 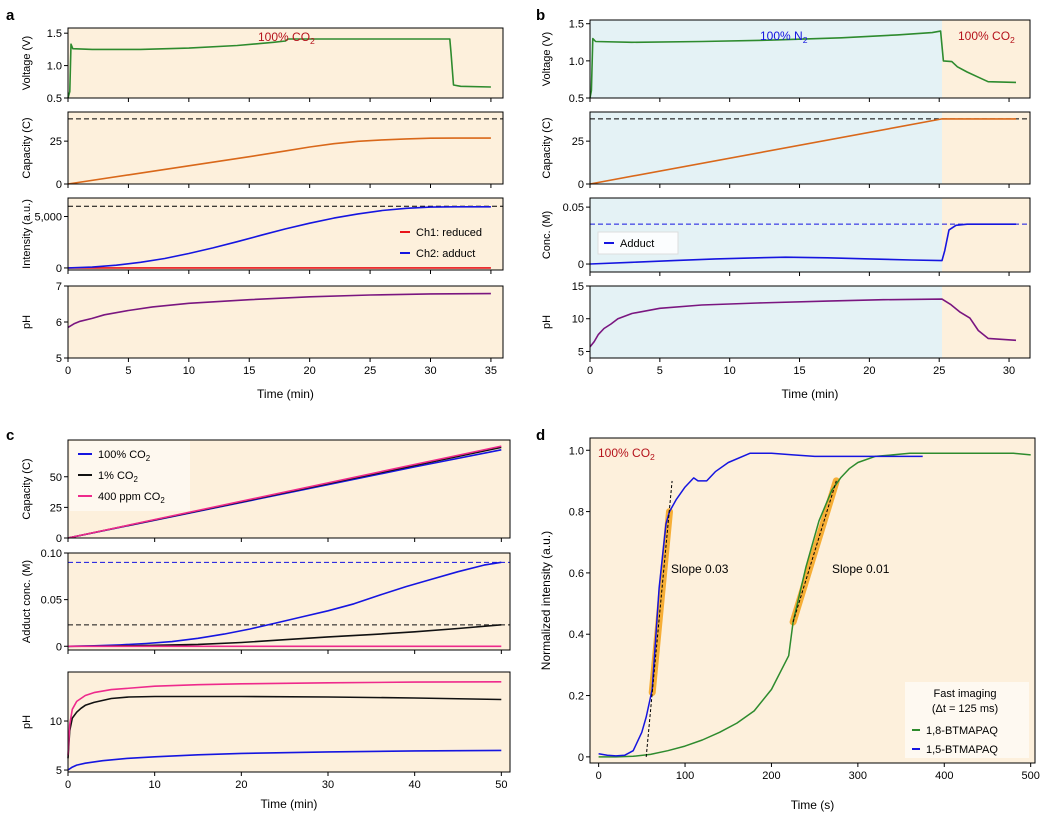 What do you see at coordinates (540, 435) in the screenshot?
I see `panel-label-d: d` at bounding box center [540, 435].